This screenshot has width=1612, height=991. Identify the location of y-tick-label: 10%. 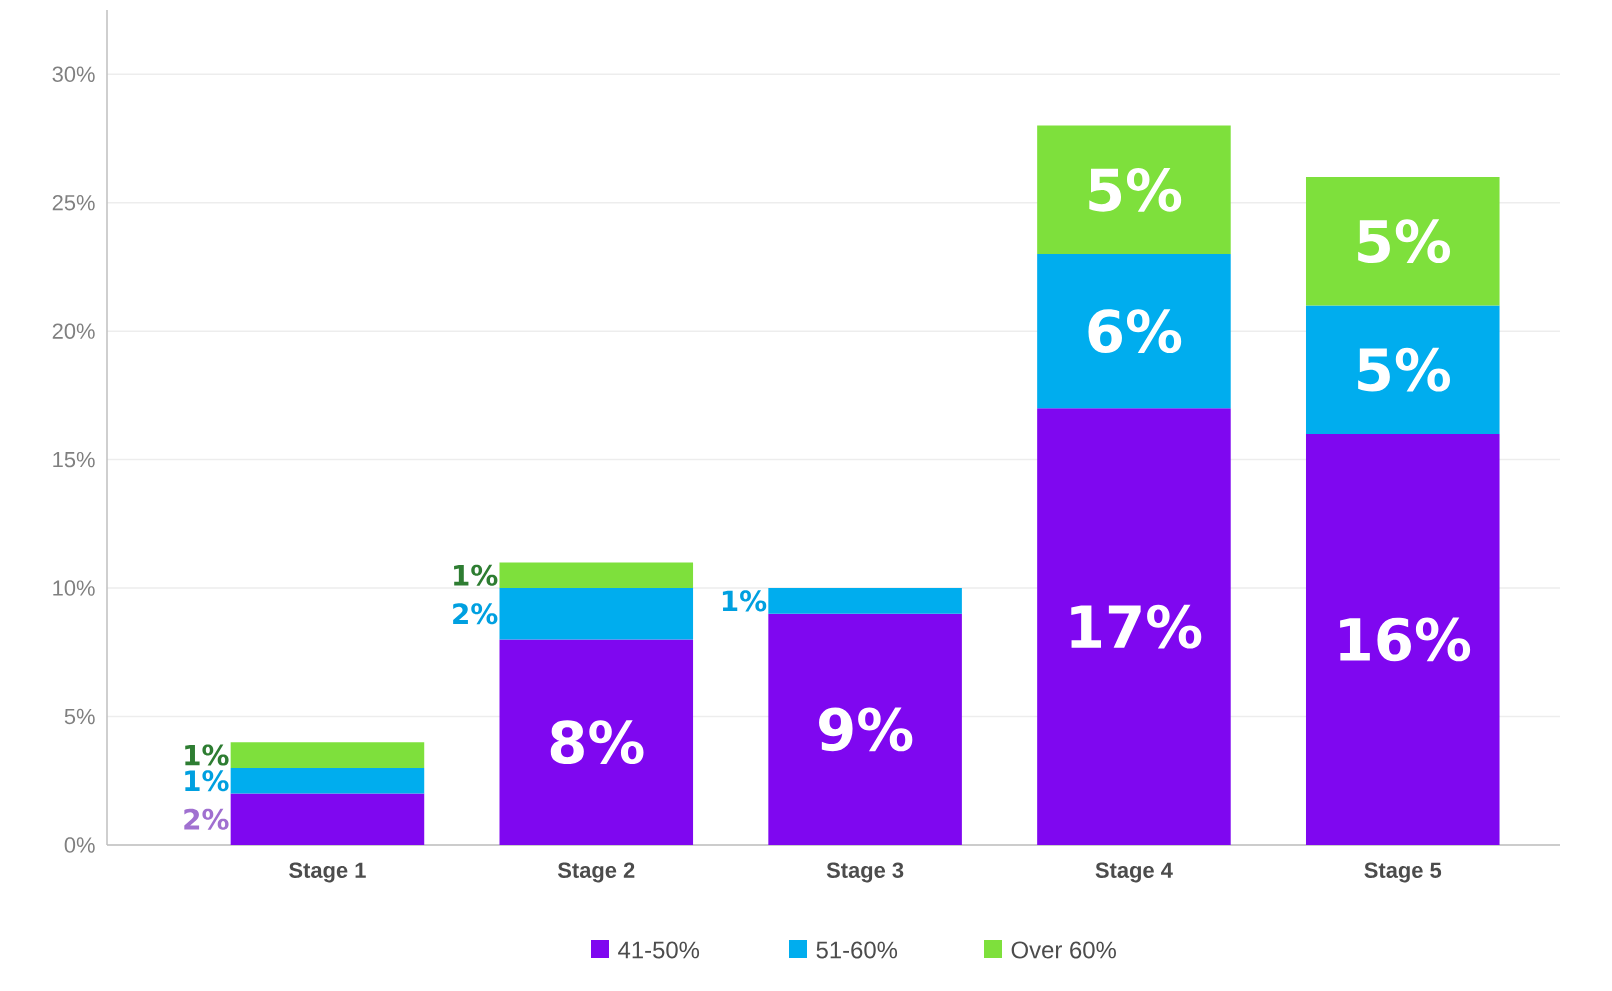
(74, 588).